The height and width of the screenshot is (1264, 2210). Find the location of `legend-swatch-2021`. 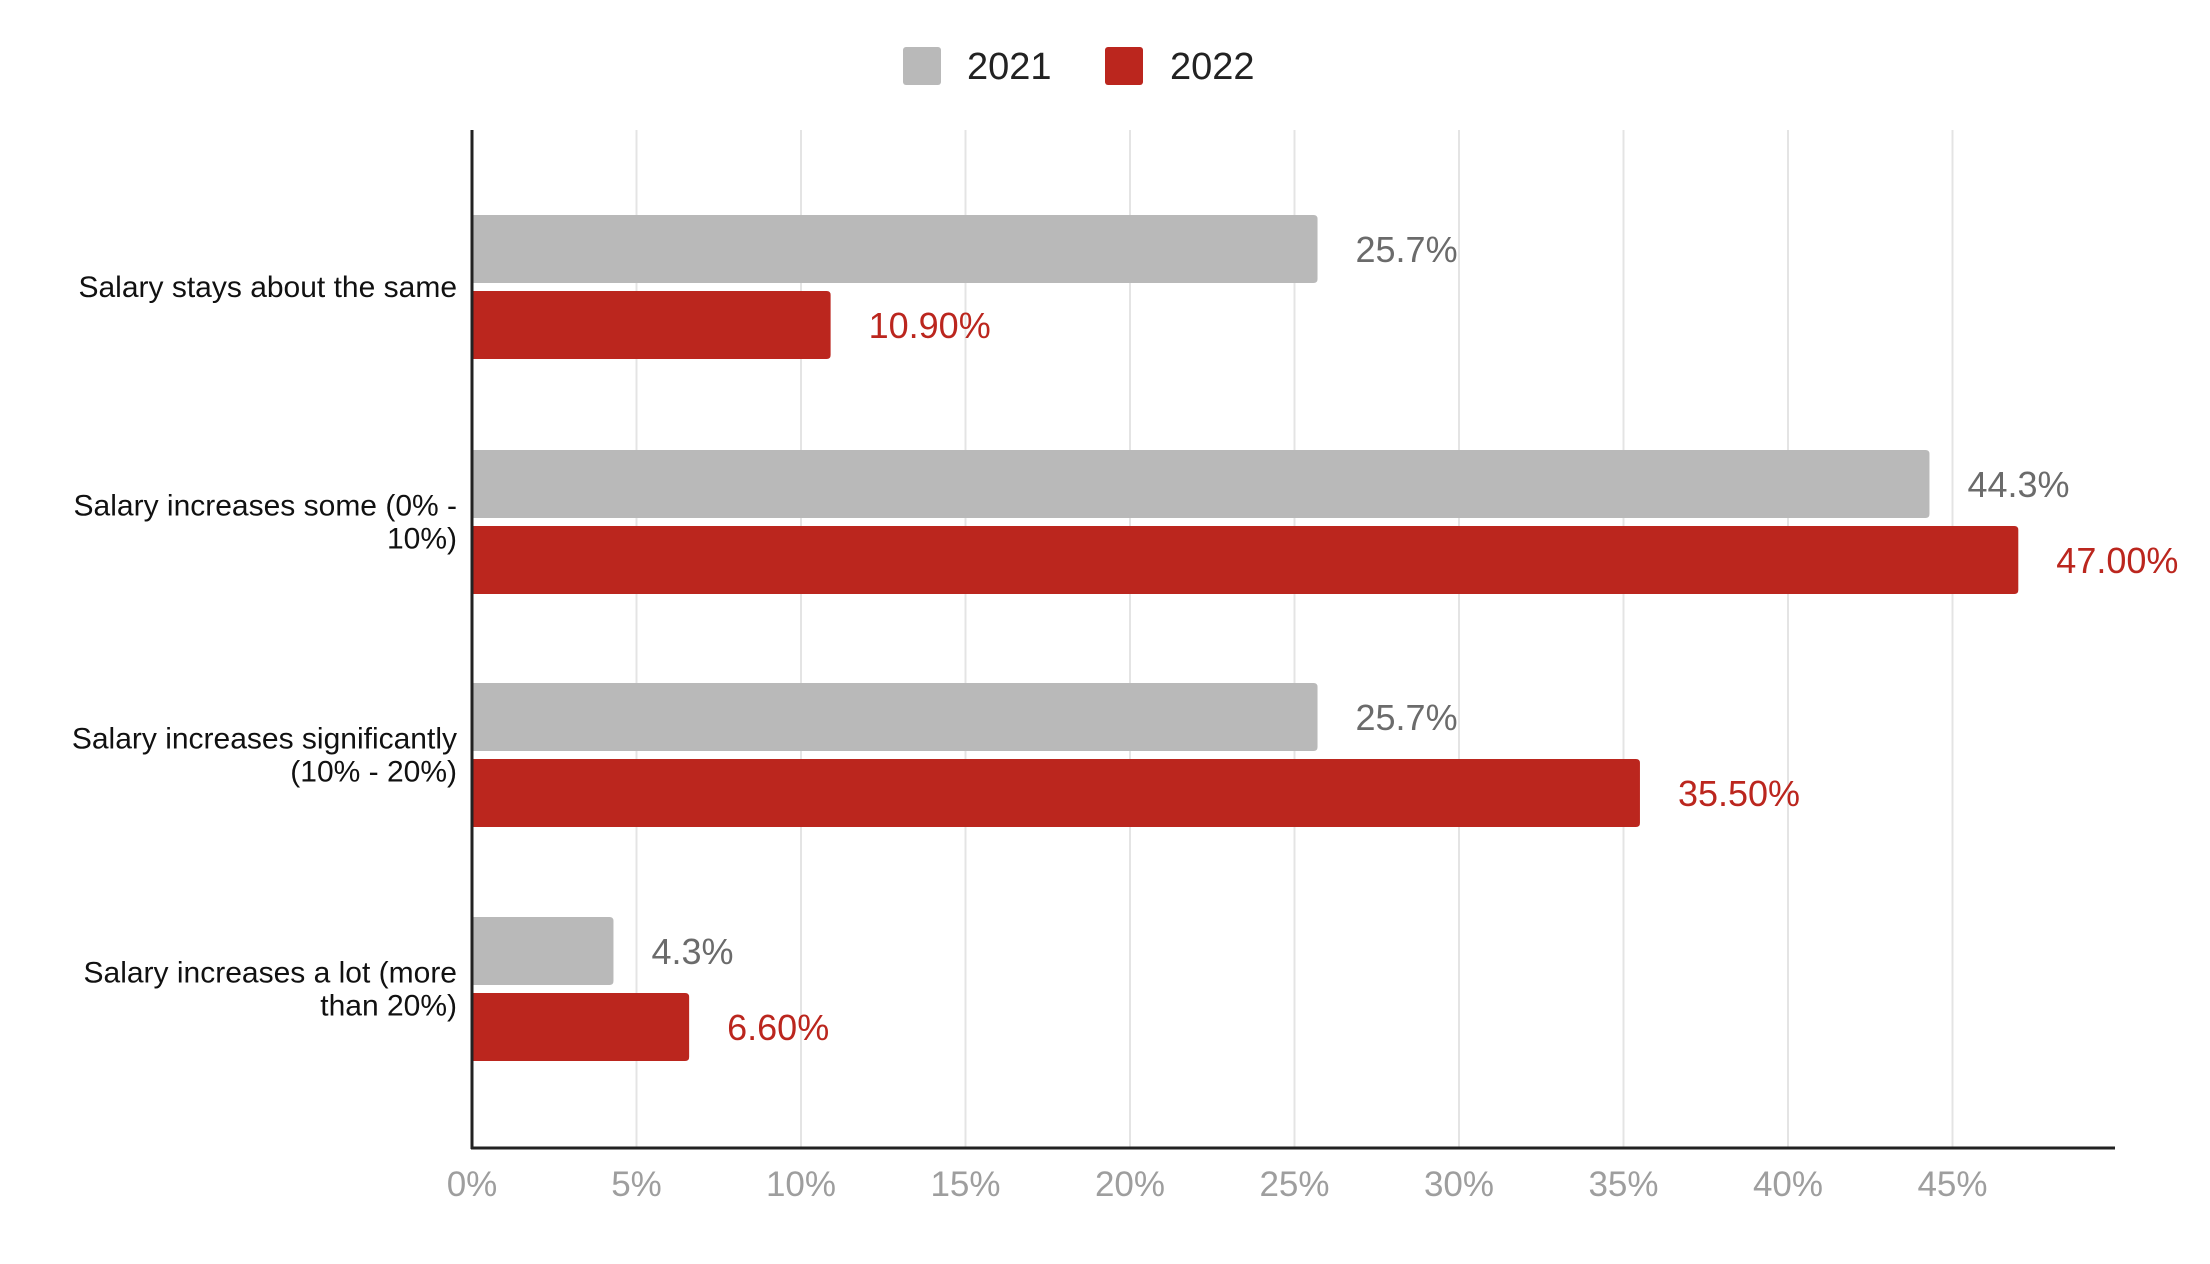

legend-swatch-2021 is located at coordinates (922, 66).